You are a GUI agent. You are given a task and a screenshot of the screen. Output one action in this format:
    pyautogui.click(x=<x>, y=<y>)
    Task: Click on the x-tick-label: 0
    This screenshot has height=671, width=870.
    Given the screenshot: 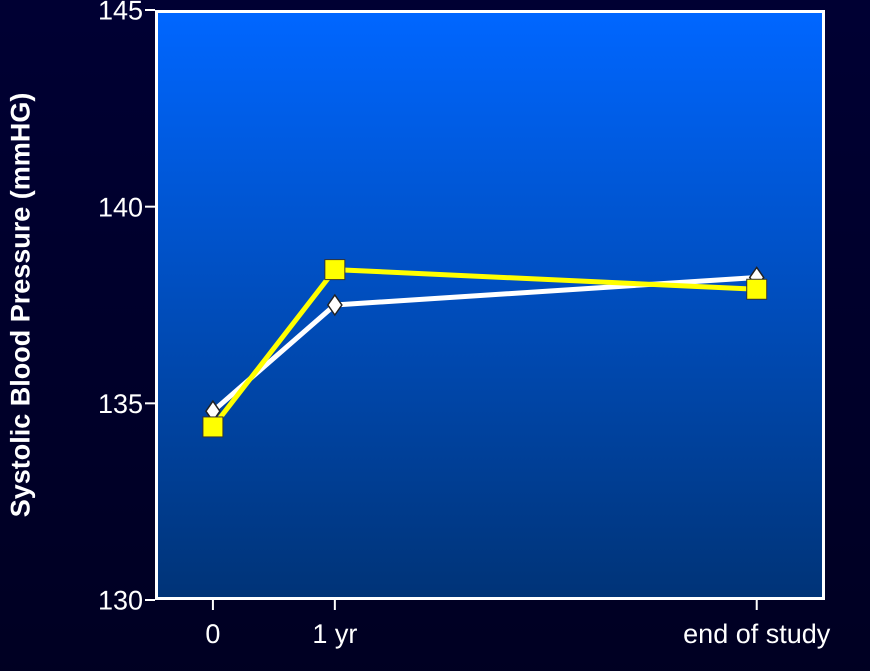 What is the action you would take?
    pyautogui.click(x=212, y=634)
    